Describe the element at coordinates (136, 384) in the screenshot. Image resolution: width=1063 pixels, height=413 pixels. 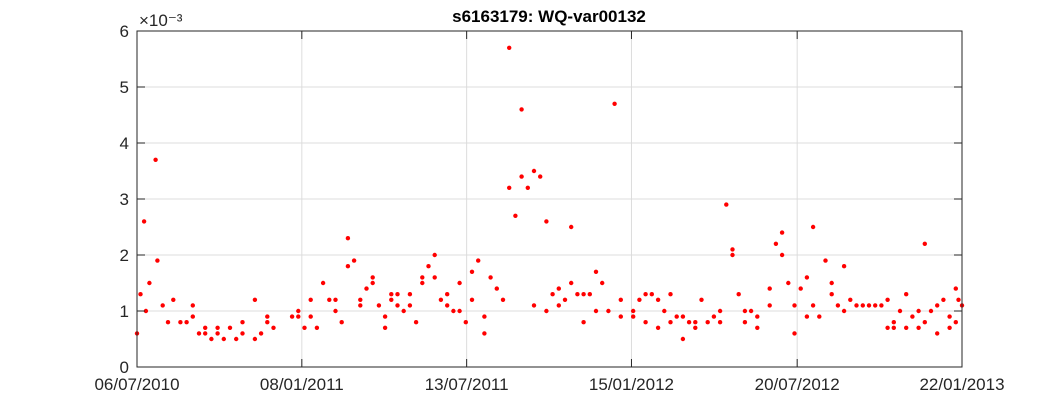
I see `x-tick-label: 06/07/2010` at that location.